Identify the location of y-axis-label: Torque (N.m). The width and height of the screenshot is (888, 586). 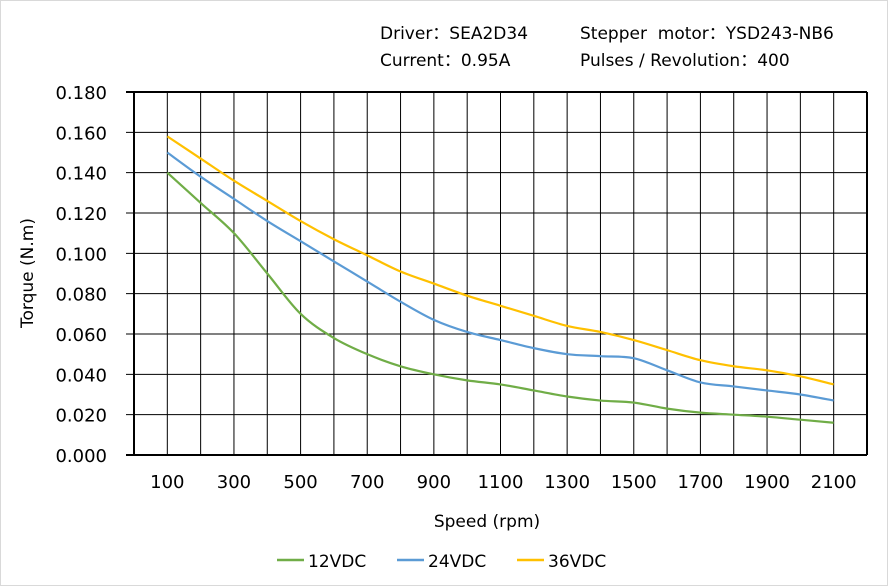
(28, 273).